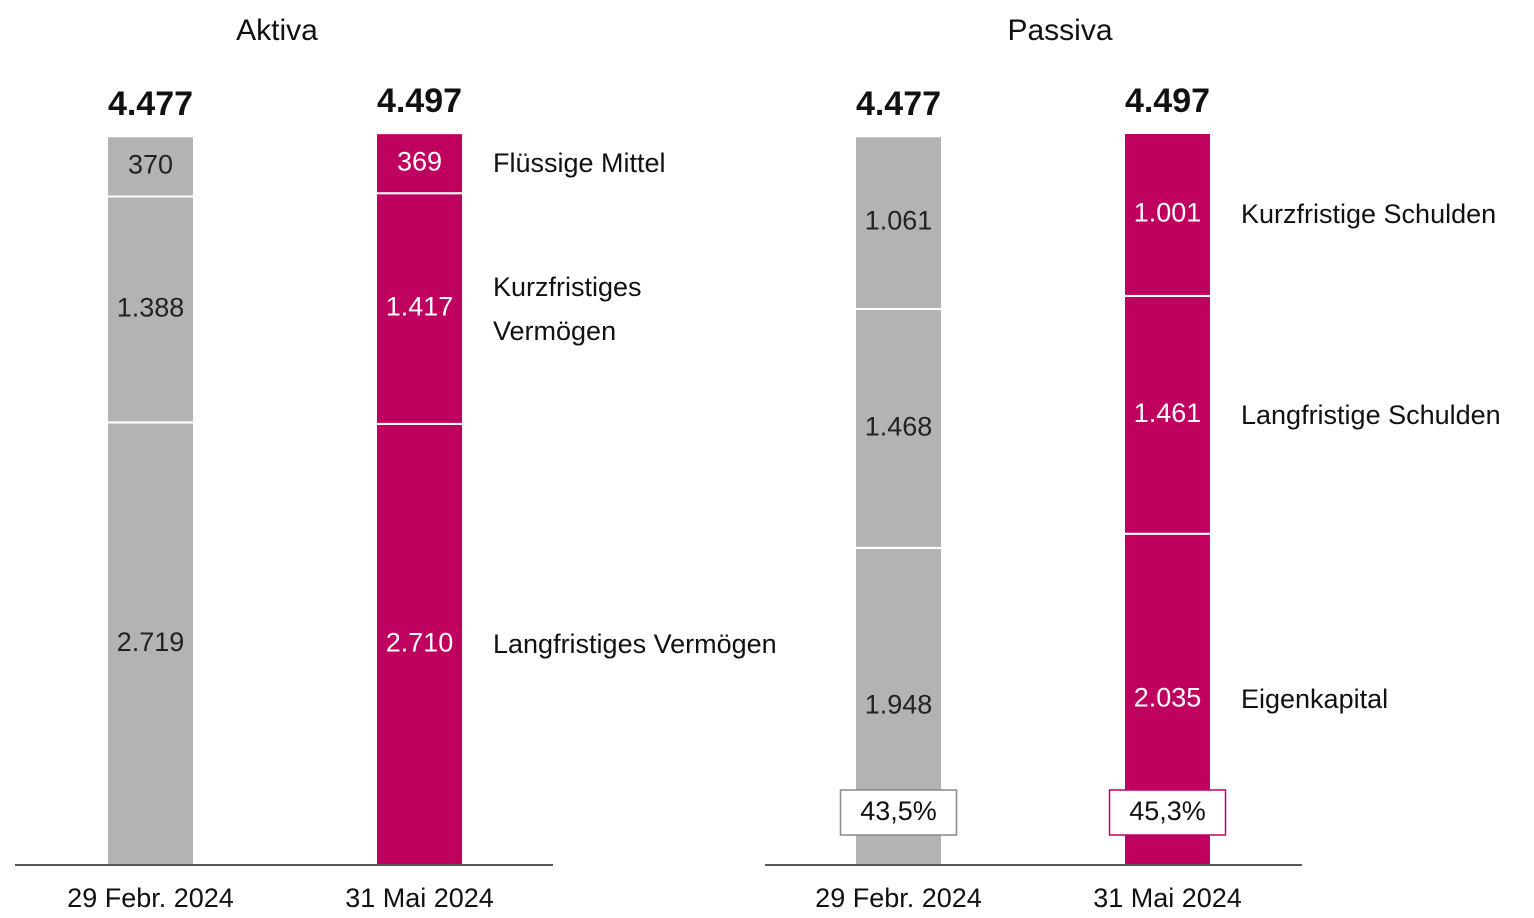 The width and height of the screenshot is (1534, 918). I want to click on value-label: 1.468, so click(899, 427).